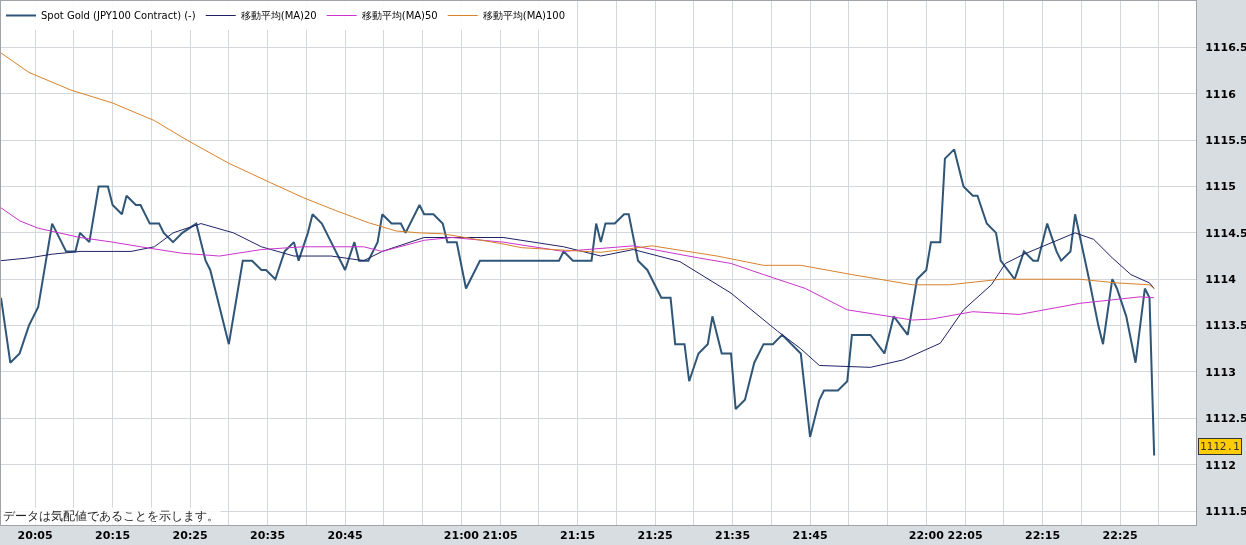 Image resolution: width=1246 pixels, height=545 pixels. What do you see at coordinates (524, 16) in the screenshot?
I see `legend-label: 移動平均(MA)100` at bounding box center [524, 16].